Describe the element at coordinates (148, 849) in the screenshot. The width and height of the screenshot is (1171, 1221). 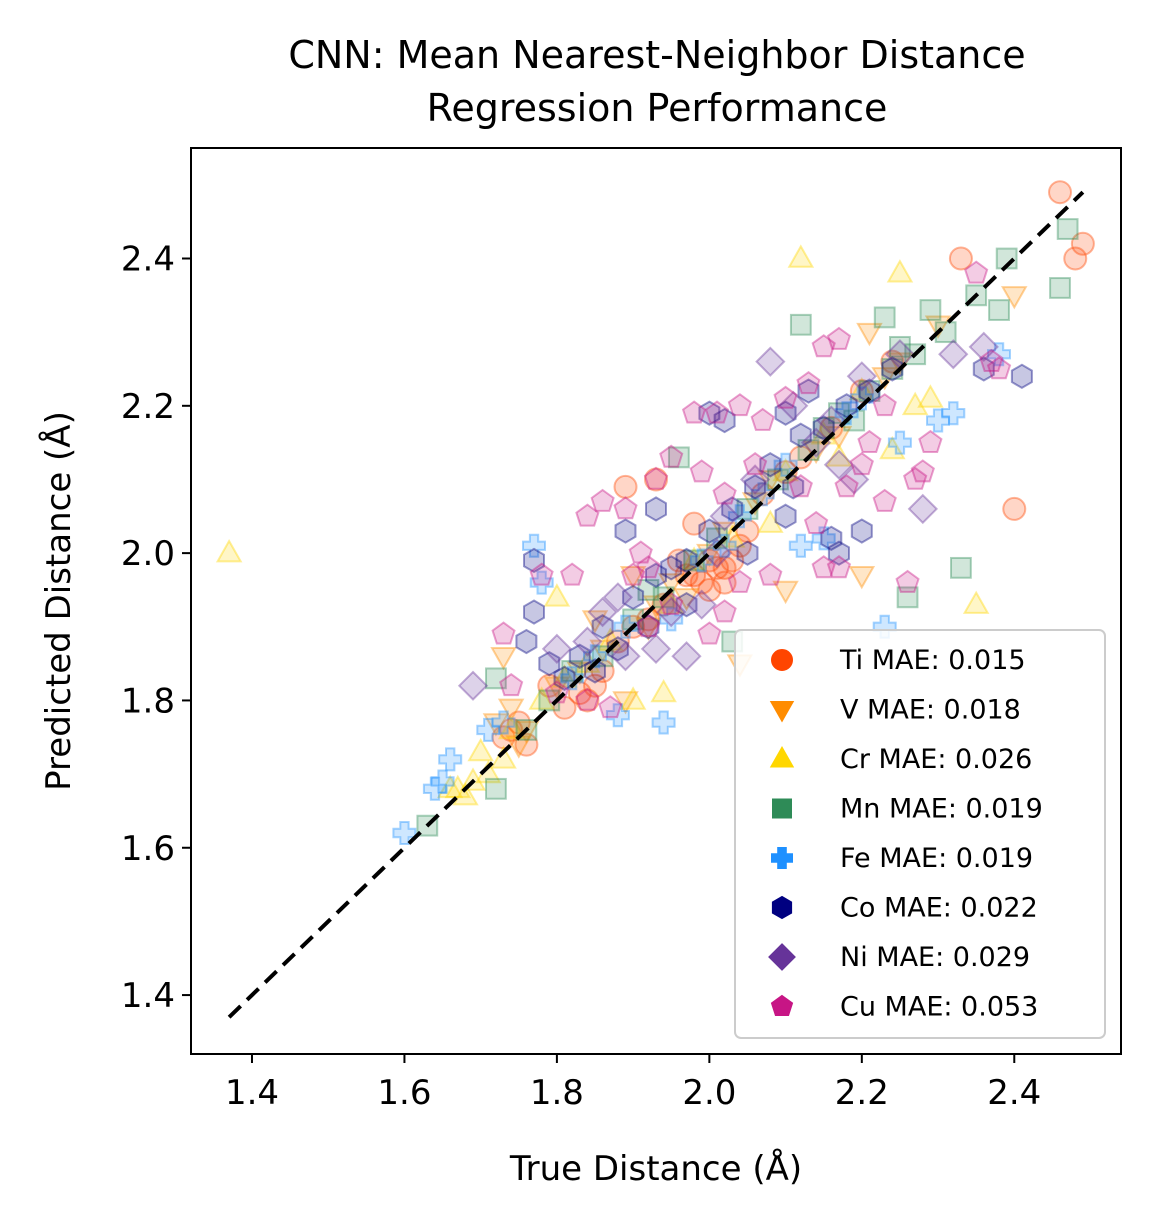
I see `y-tick-label: 1.6` at that location.